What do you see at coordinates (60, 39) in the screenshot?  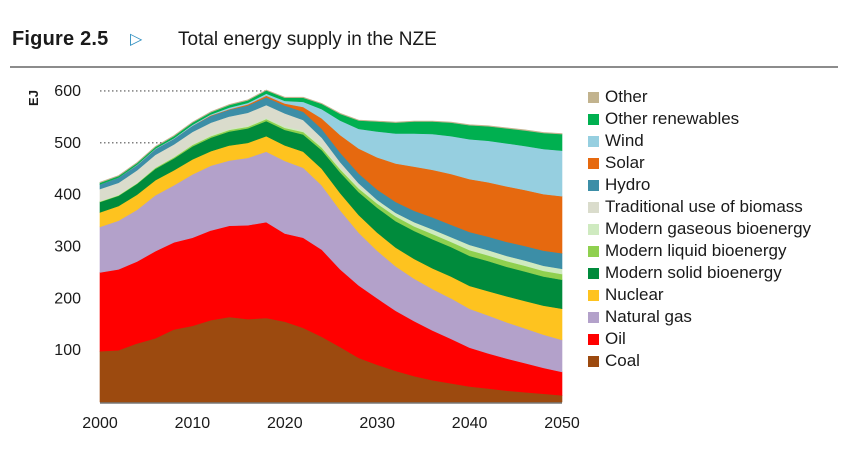 I see `figure-number: Figure 2.5` at bounding box center [60, 39].